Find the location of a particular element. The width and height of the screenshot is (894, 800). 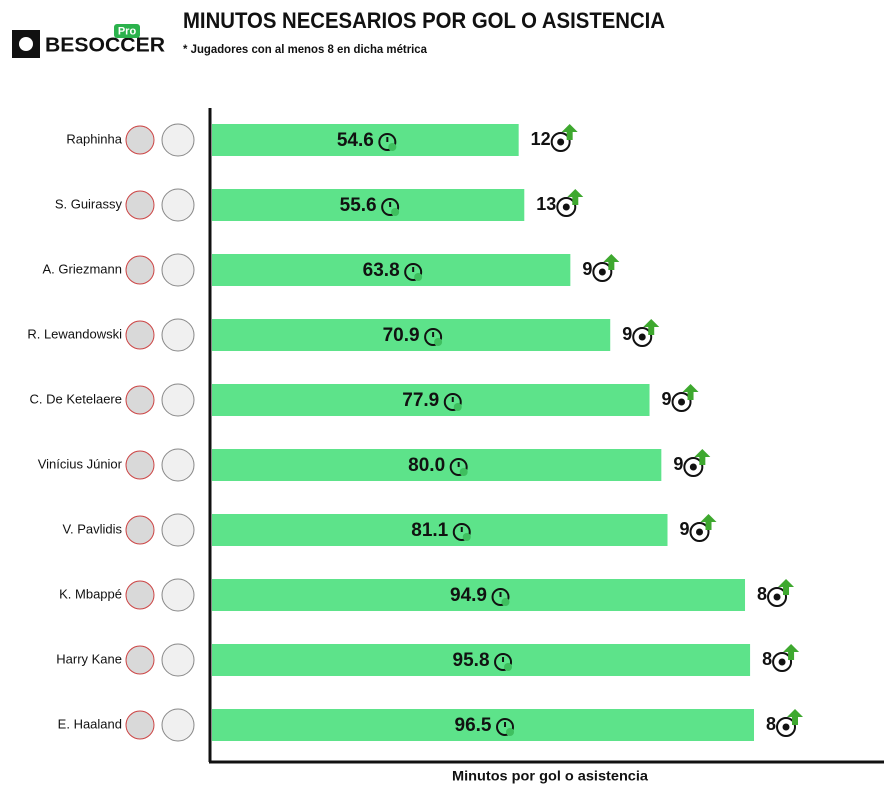

count-label: 13 is located at coordinates (546, 204).